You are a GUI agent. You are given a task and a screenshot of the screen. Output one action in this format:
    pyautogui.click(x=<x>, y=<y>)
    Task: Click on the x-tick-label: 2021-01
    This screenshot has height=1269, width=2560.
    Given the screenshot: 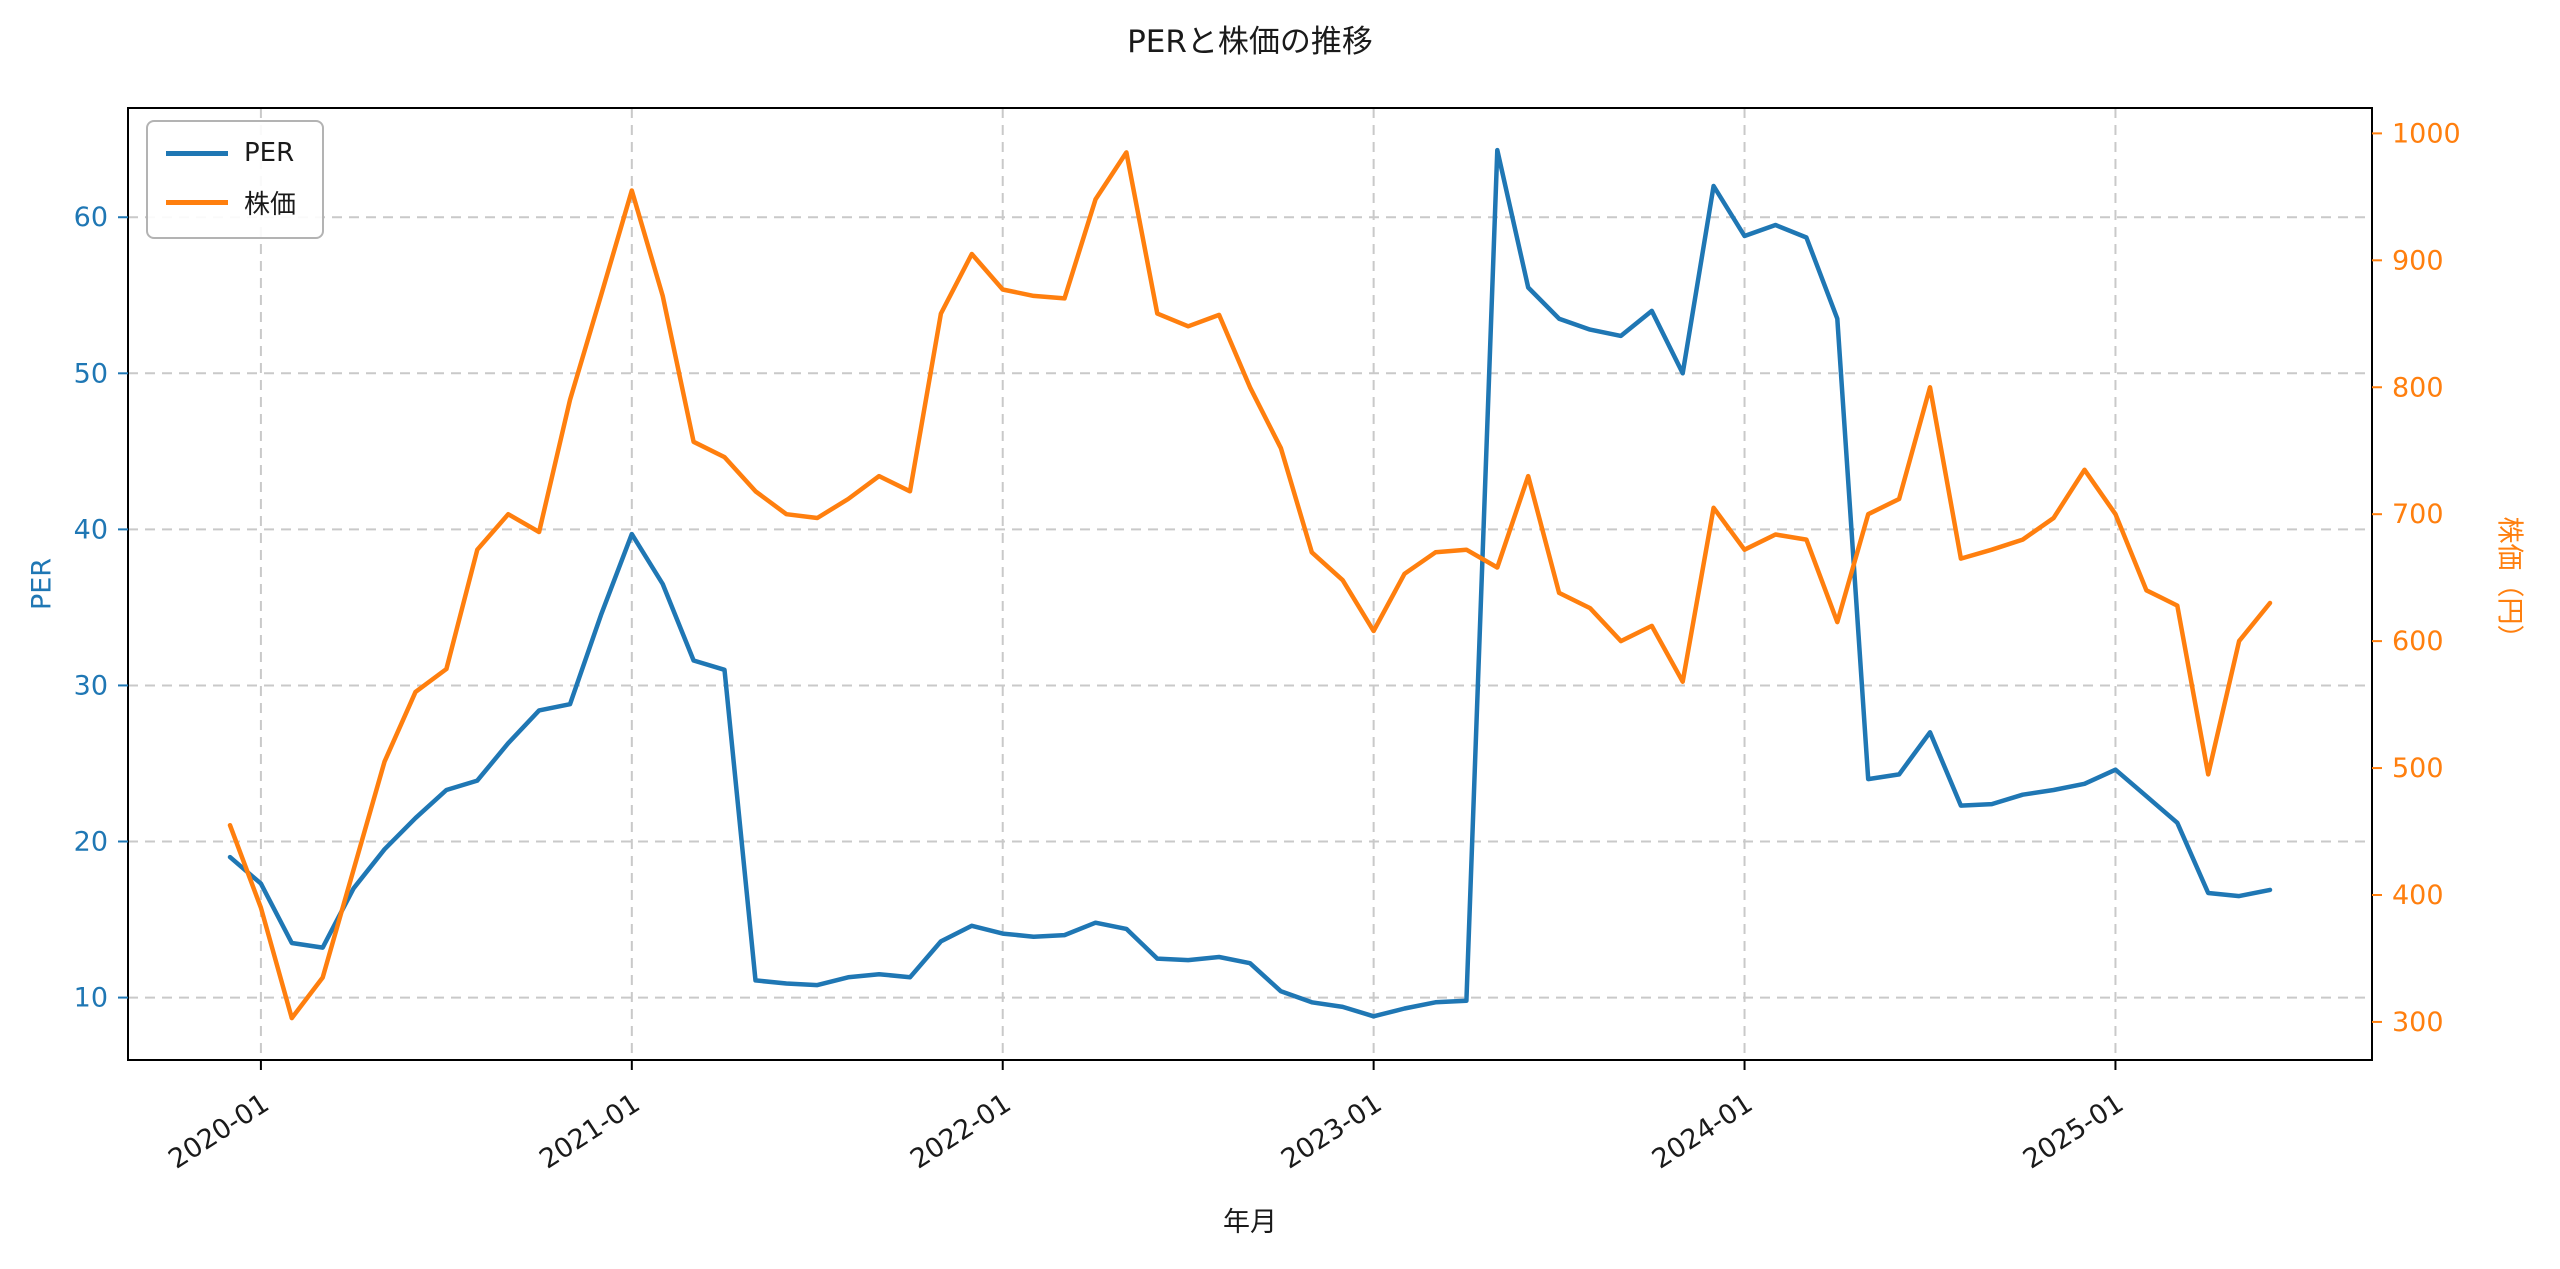 What is the action you would take?
    pyautogui.click(x=589, y=1131)
    